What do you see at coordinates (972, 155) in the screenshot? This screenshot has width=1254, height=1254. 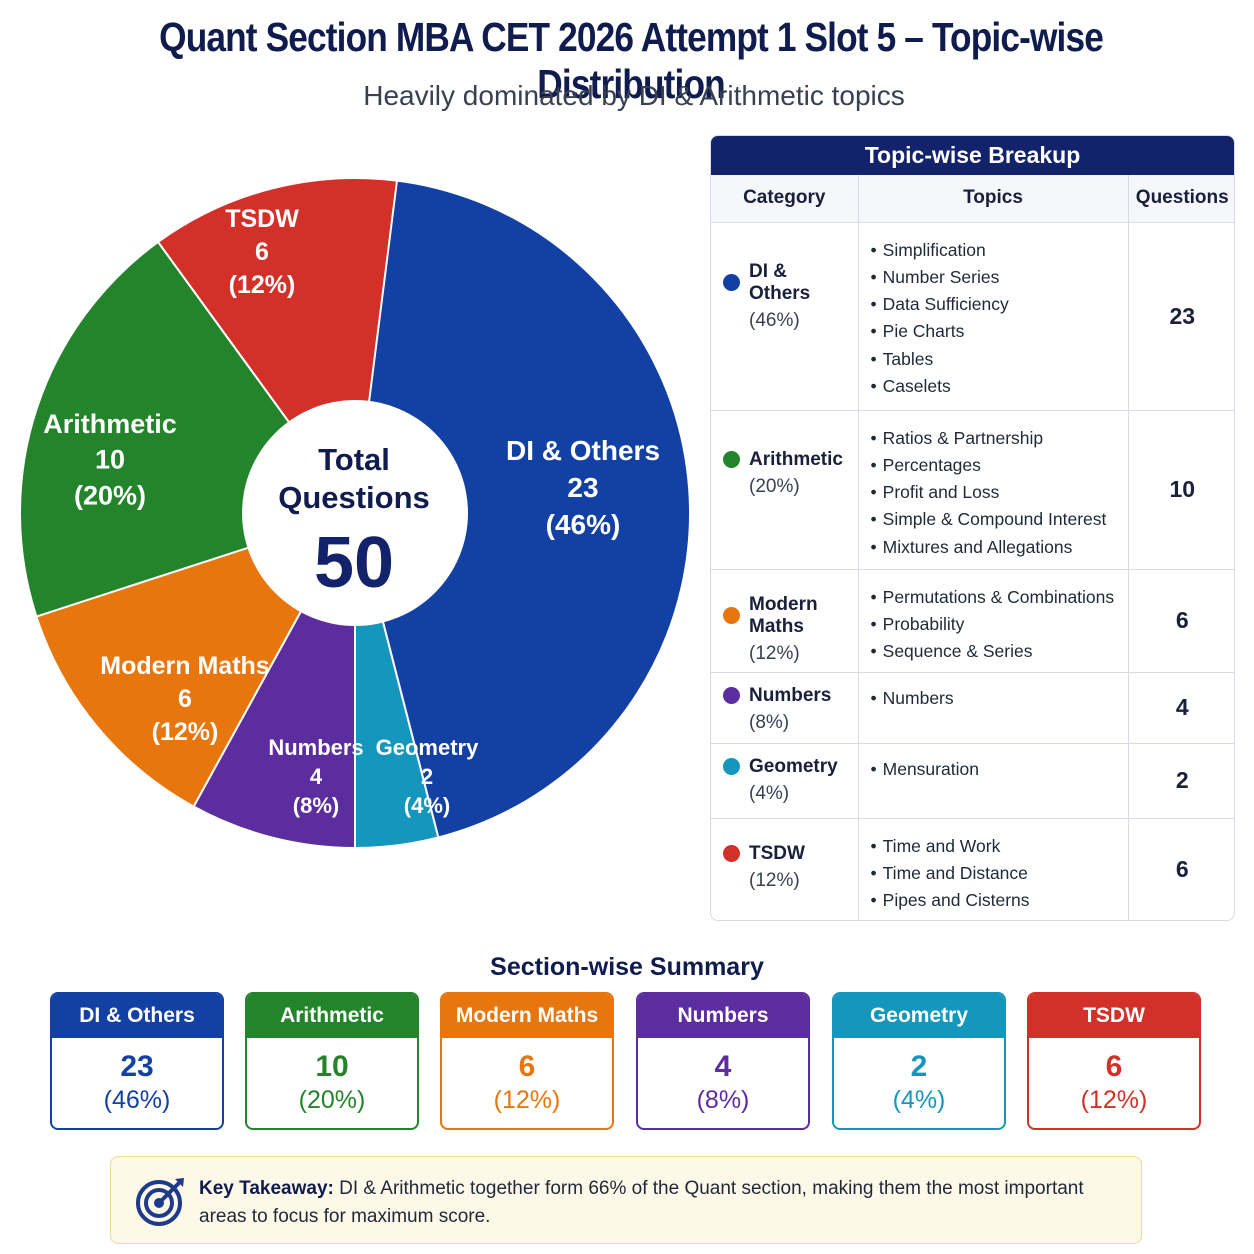 I see `breakup-header: Topic-wise Breakup` at bounding box center [972, 155].